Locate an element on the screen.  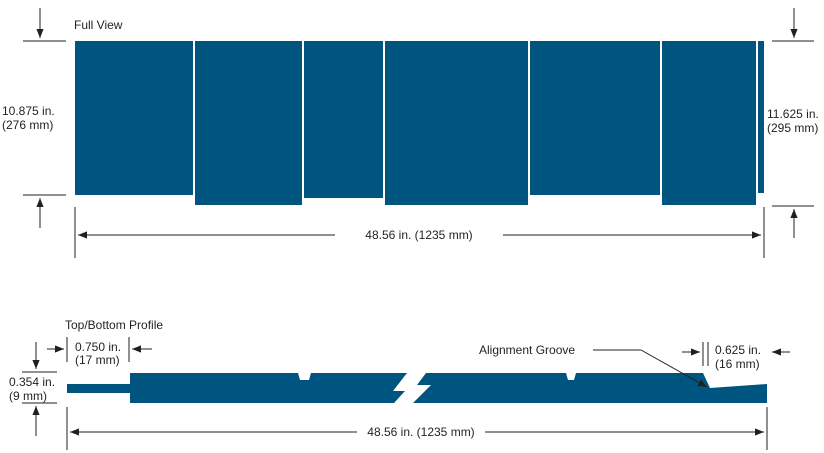
profile-panel is located at coordinates (417, 388).